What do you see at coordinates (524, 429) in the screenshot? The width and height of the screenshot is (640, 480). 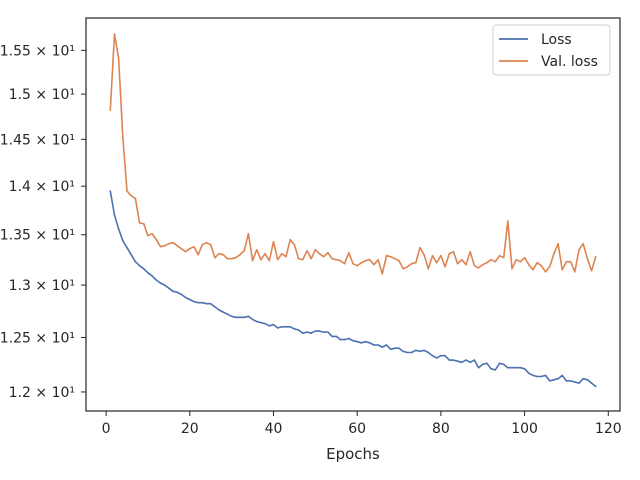 I see `x-tick-label: 100` at bounding box center [524, 429].